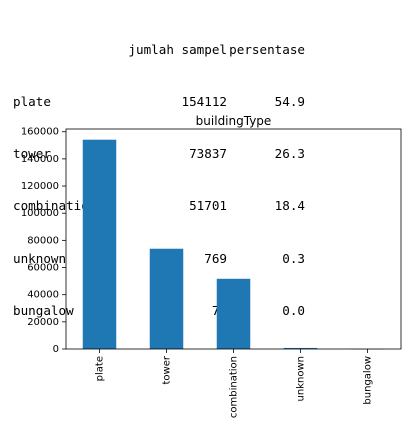  What do you see at coordinates (40, 213) in the screenshot?
I see `y-tick-label: 100000` at bounding box center [40, 213].